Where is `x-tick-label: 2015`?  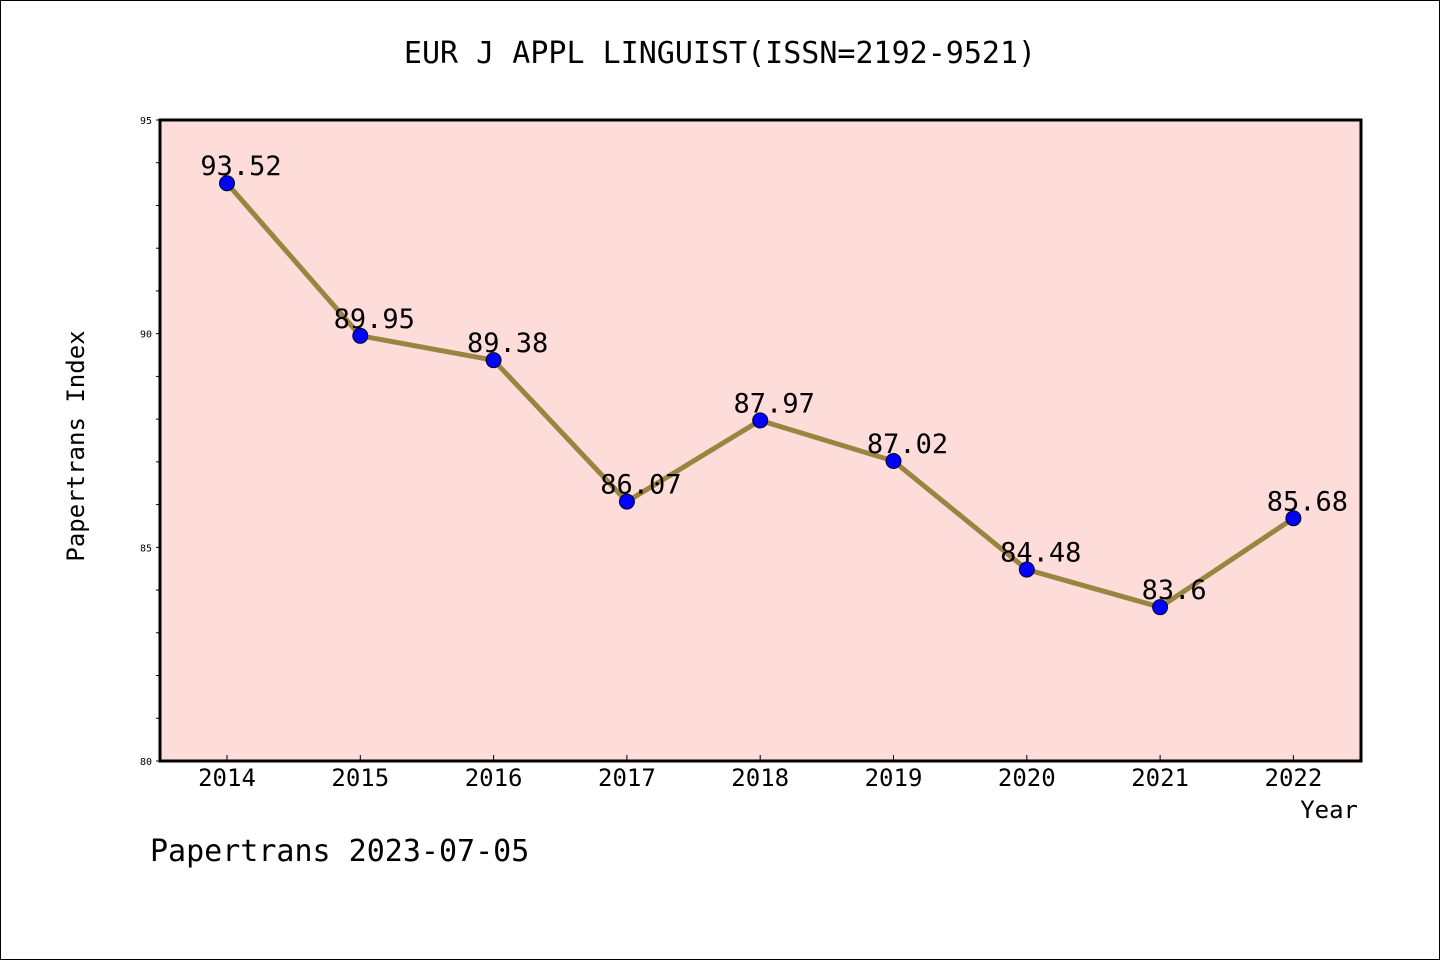 x-tick-label: 2015 is located at coordinates (360, 778).